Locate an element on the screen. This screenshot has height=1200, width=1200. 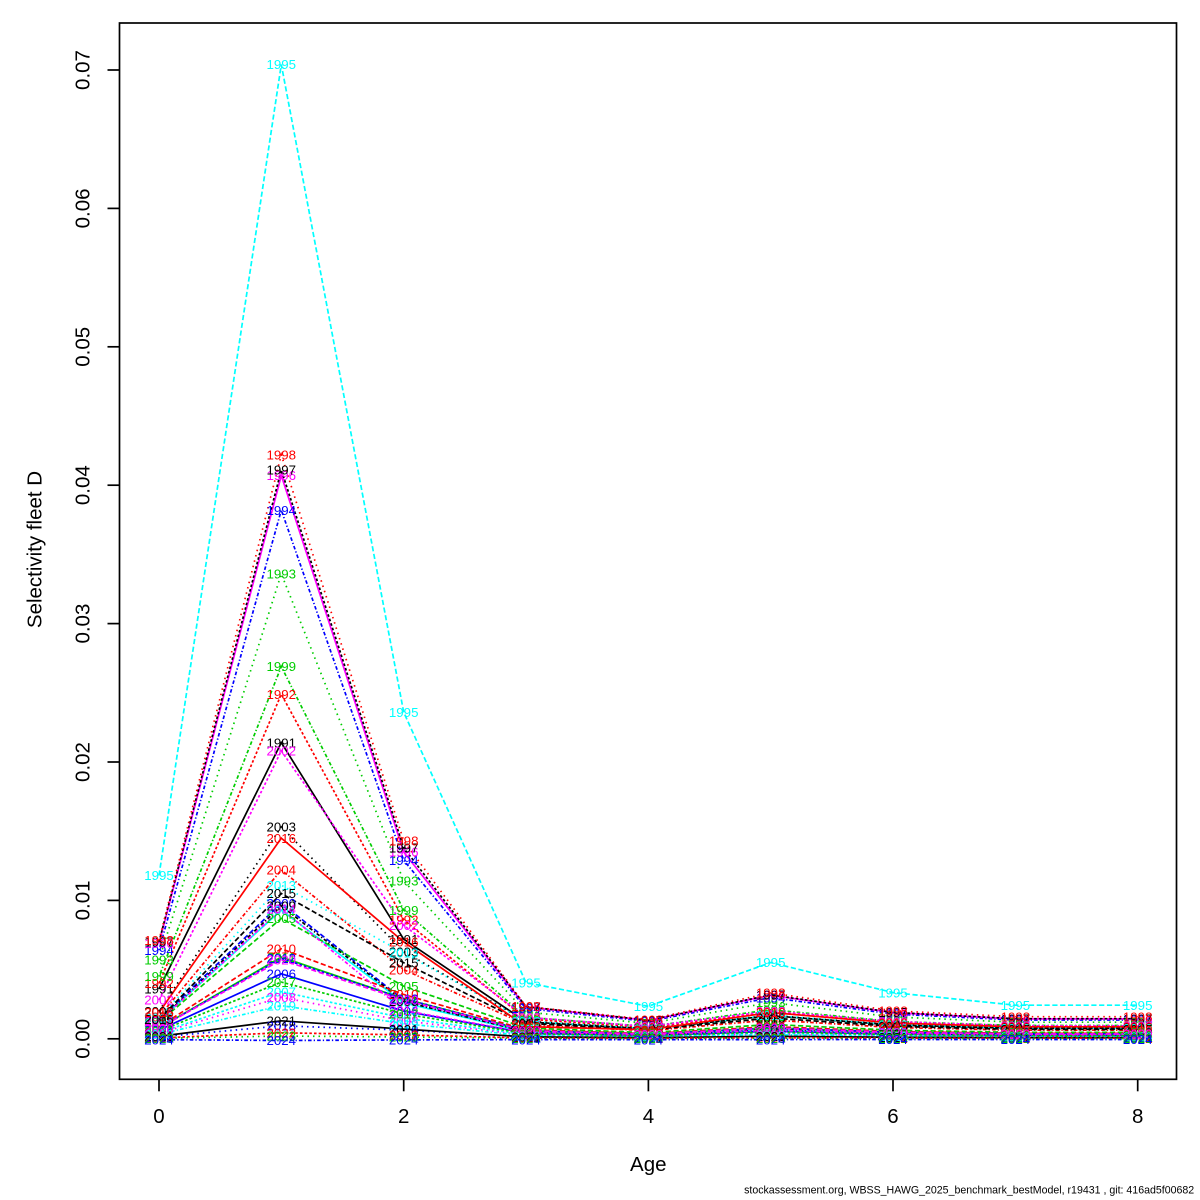
svg-text: 2003 is located at coordinates (893, 1024).